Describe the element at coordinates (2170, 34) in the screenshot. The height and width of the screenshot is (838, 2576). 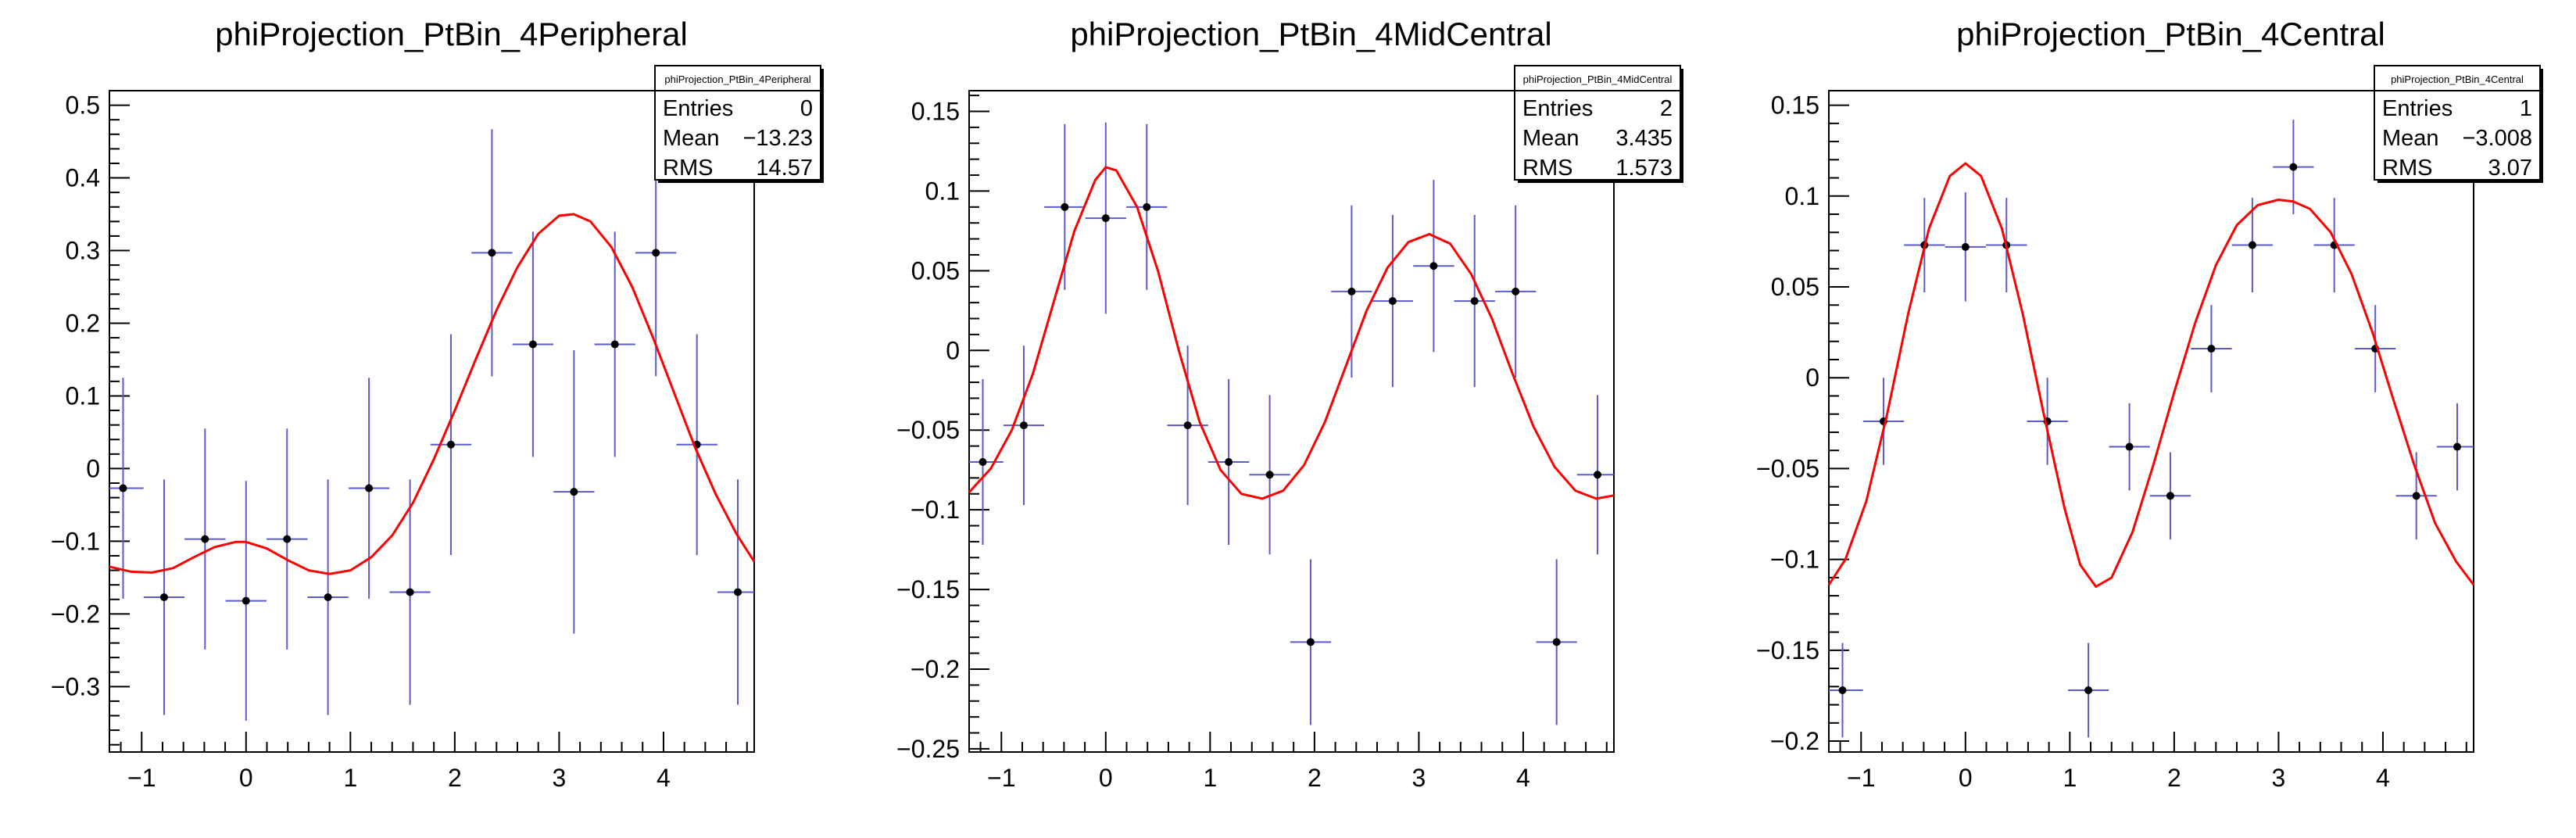
I see `chart-title: phiProjection_PtBin_4Central` at that location.